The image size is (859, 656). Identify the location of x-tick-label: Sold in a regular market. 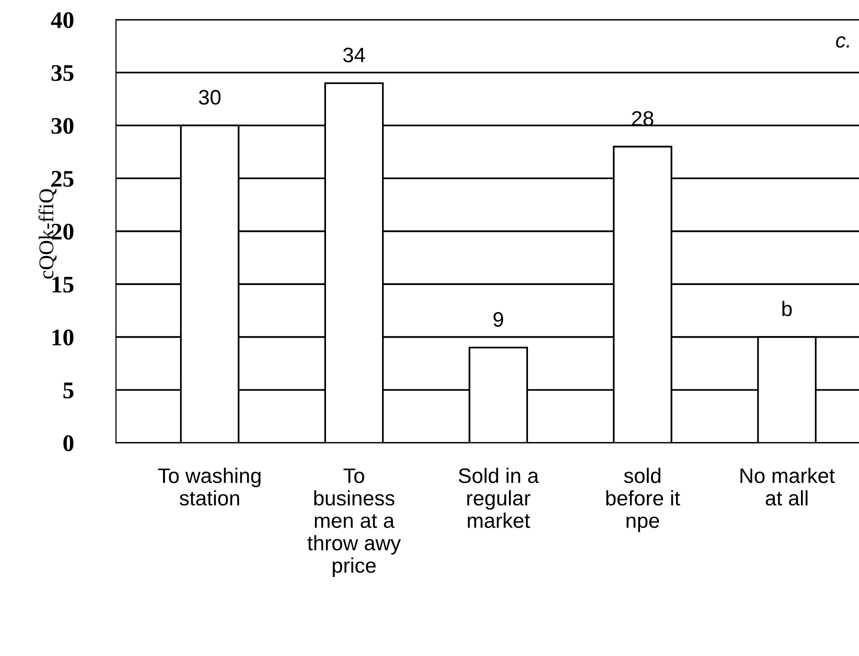
(498, 498).